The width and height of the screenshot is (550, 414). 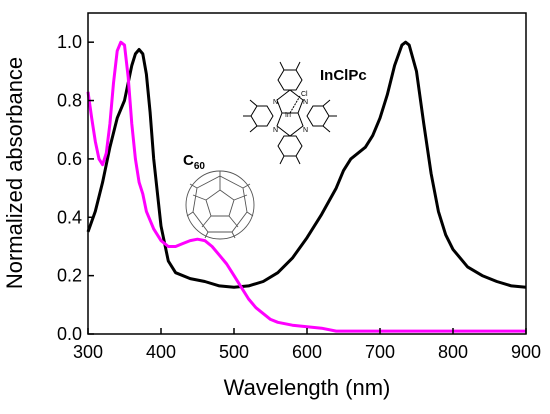 I want to click on x-tick-label: 800, so click(x=453, y=352).